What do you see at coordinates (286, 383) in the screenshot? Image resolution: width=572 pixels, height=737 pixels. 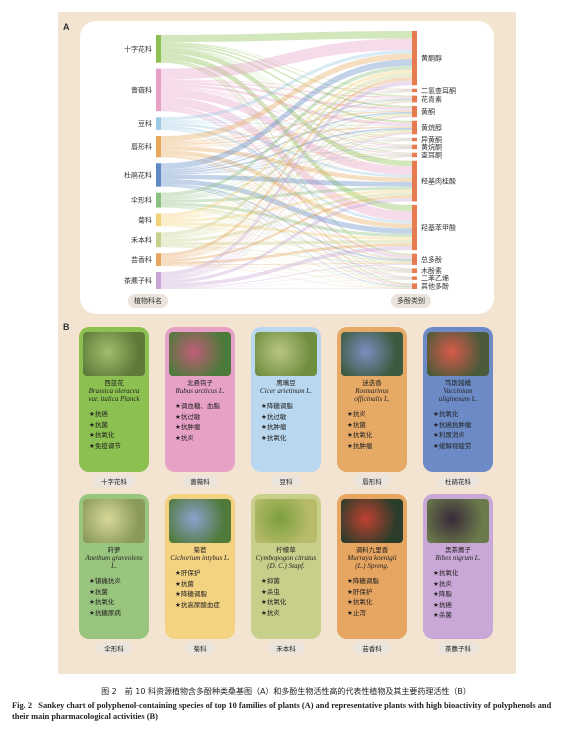 I see `plant-common-name: 鹰嘴豆` at bounding box center [286, 383].